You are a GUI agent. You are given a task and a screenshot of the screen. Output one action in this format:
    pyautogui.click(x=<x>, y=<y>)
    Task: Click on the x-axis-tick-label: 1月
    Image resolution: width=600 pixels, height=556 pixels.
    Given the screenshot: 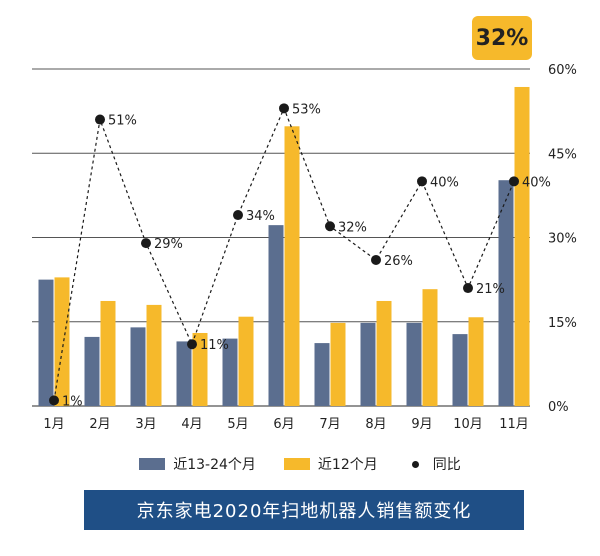 What is the action you would take?
    pyautogui.click(x=53, y=424)
    